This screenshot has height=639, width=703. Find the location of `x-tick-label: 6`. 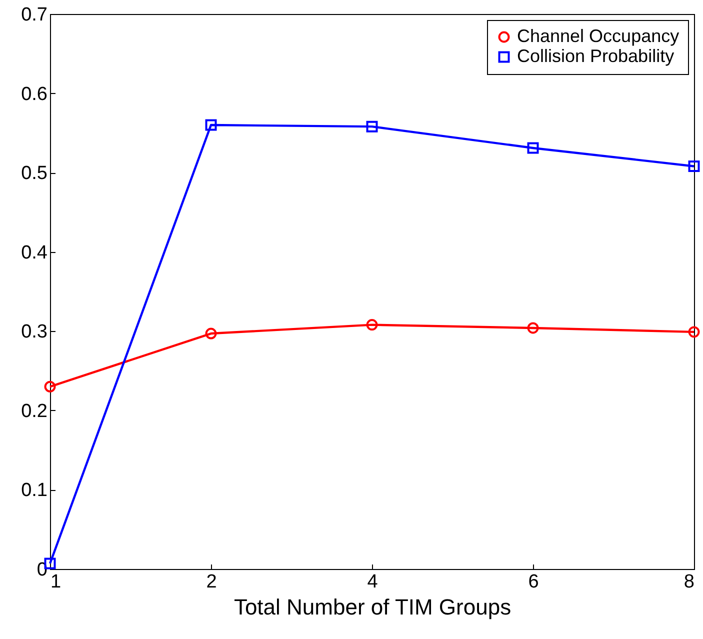

x-tick-label: 6 is located at coordinates (533, 582).